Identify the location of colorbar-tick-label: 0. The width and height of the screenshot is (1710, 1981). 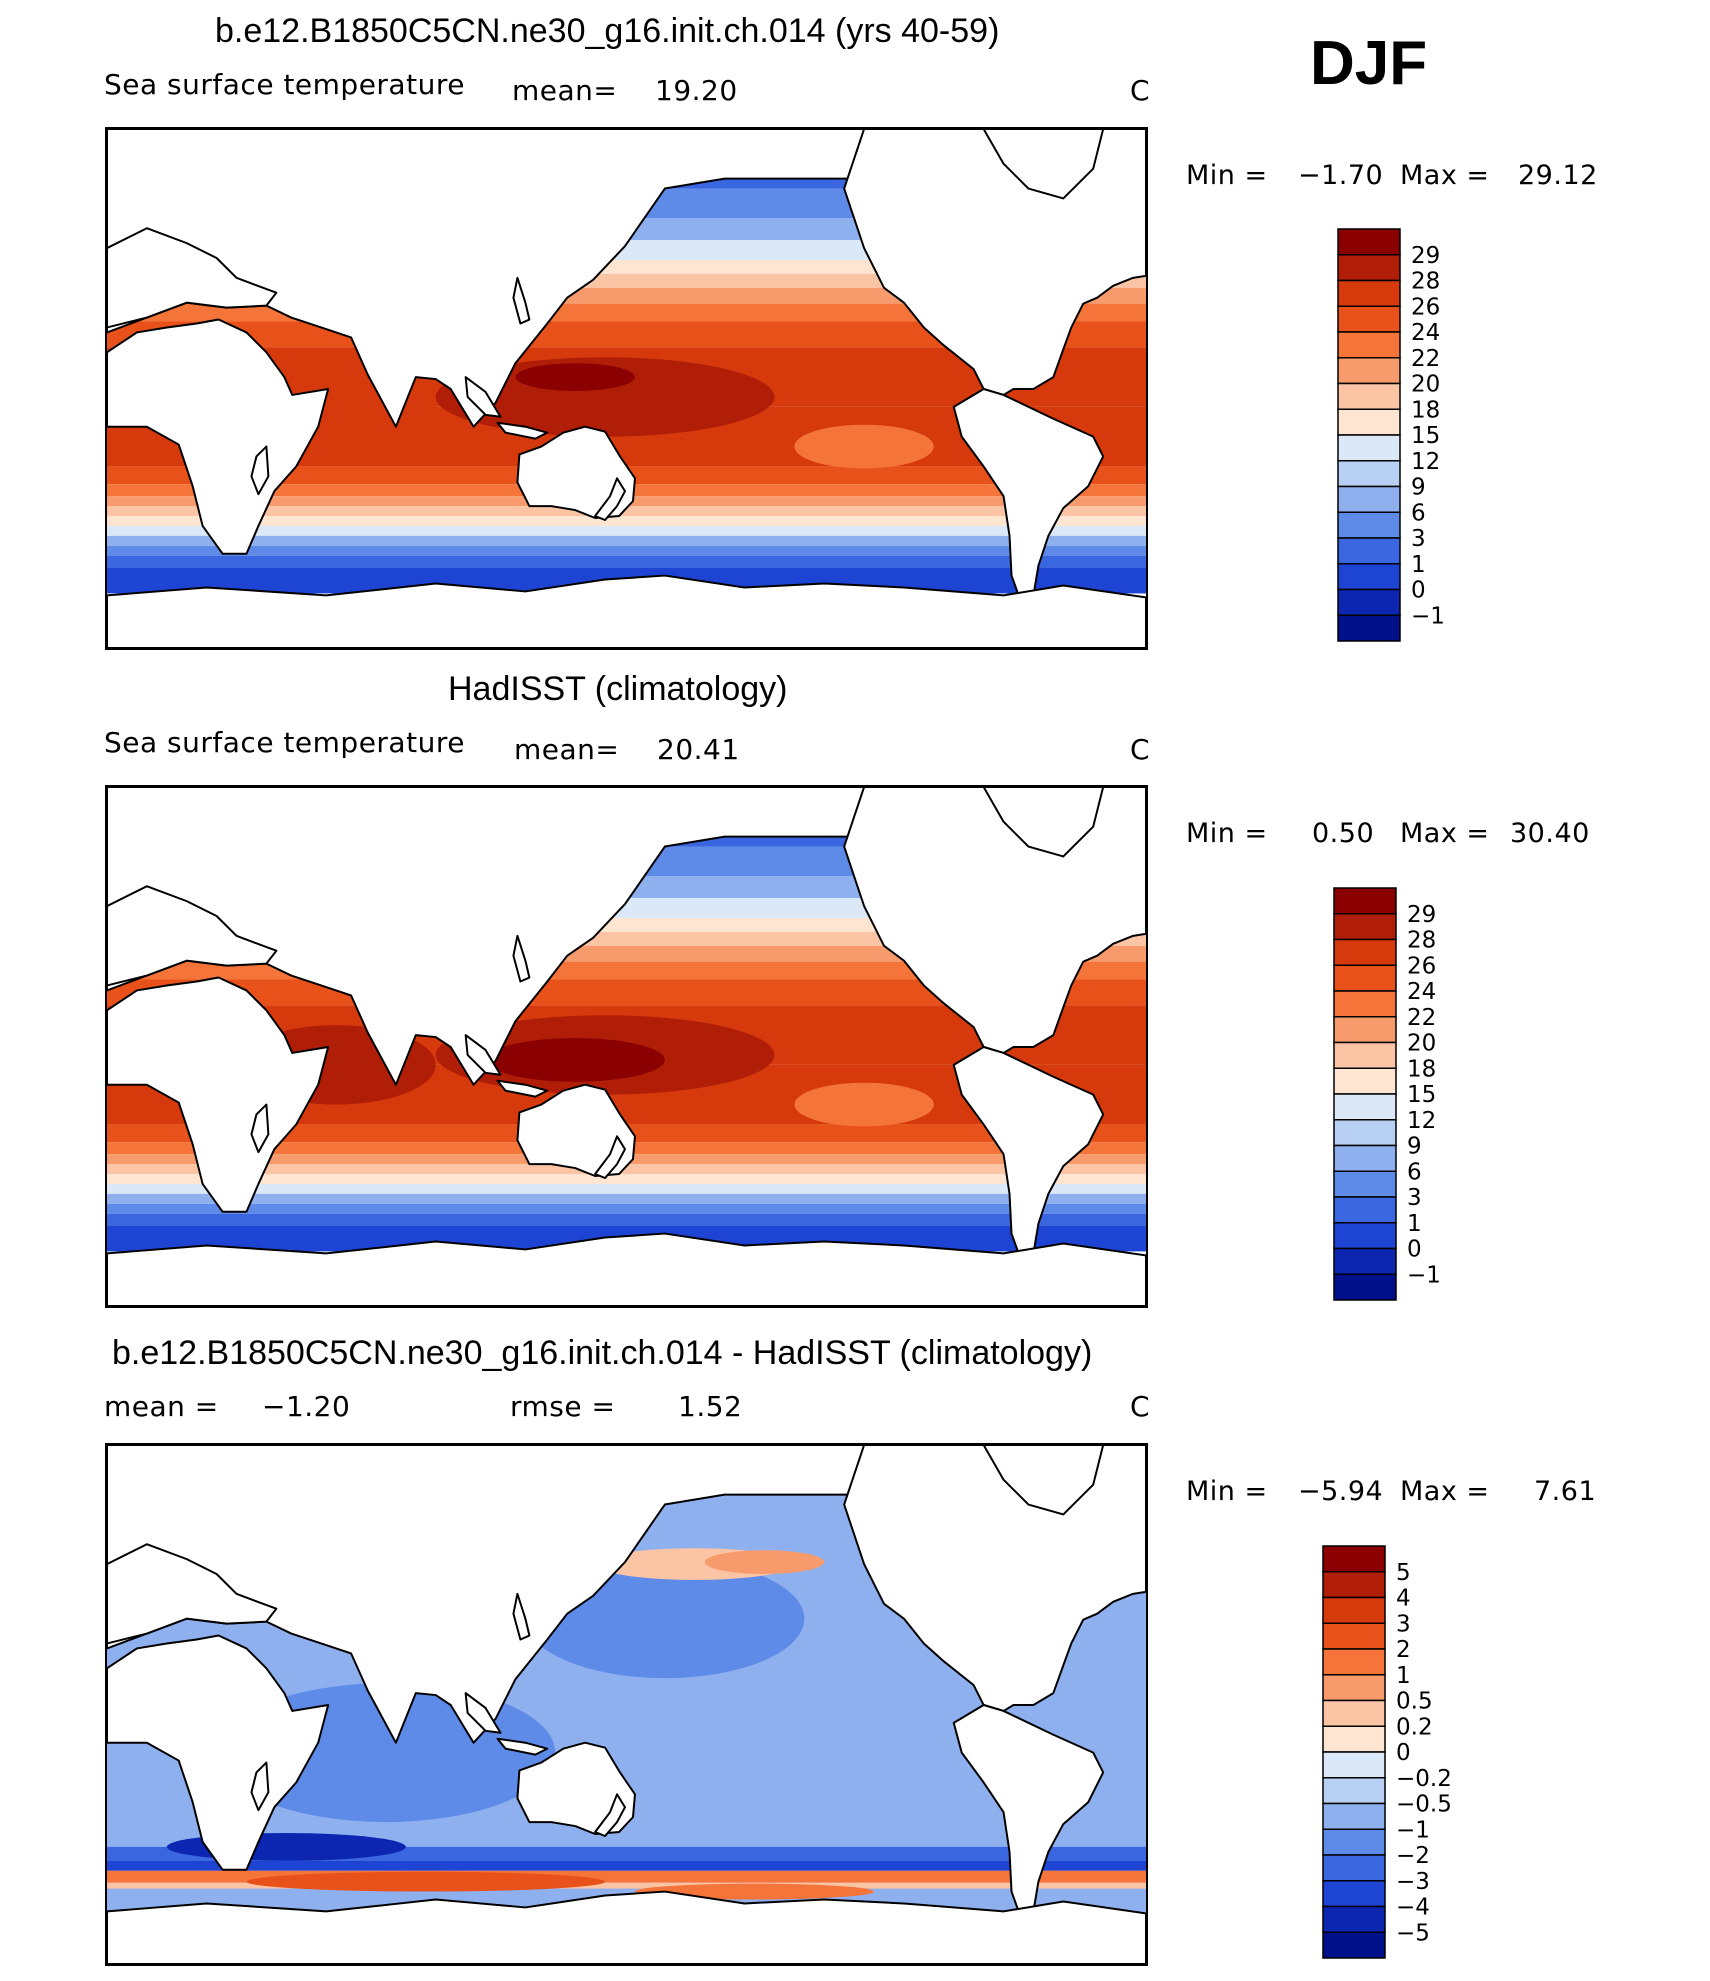
(1403, 1753).